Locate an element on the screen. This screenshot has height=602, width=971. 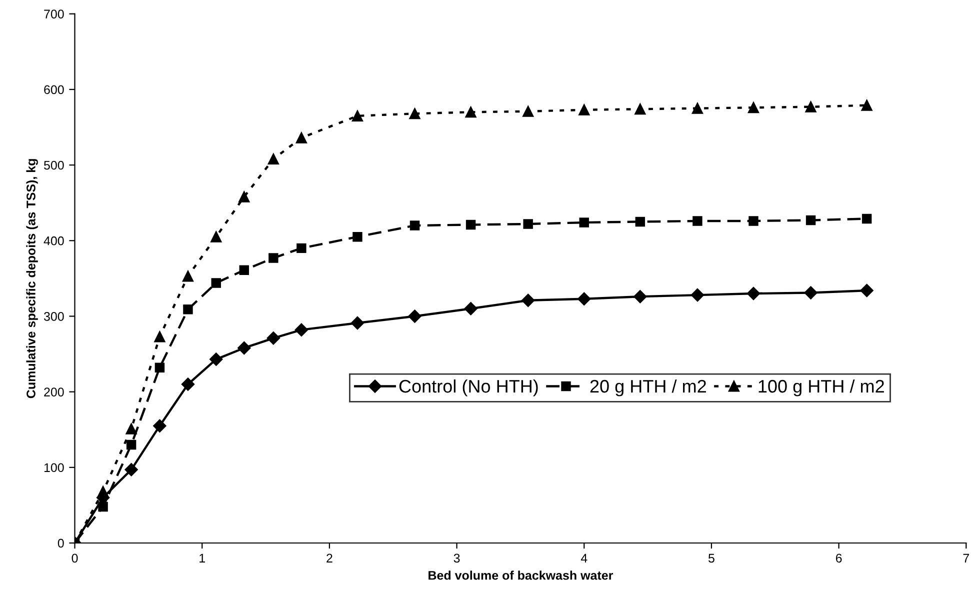
y-tick-label: 600 is located at coordinates (54, 89).